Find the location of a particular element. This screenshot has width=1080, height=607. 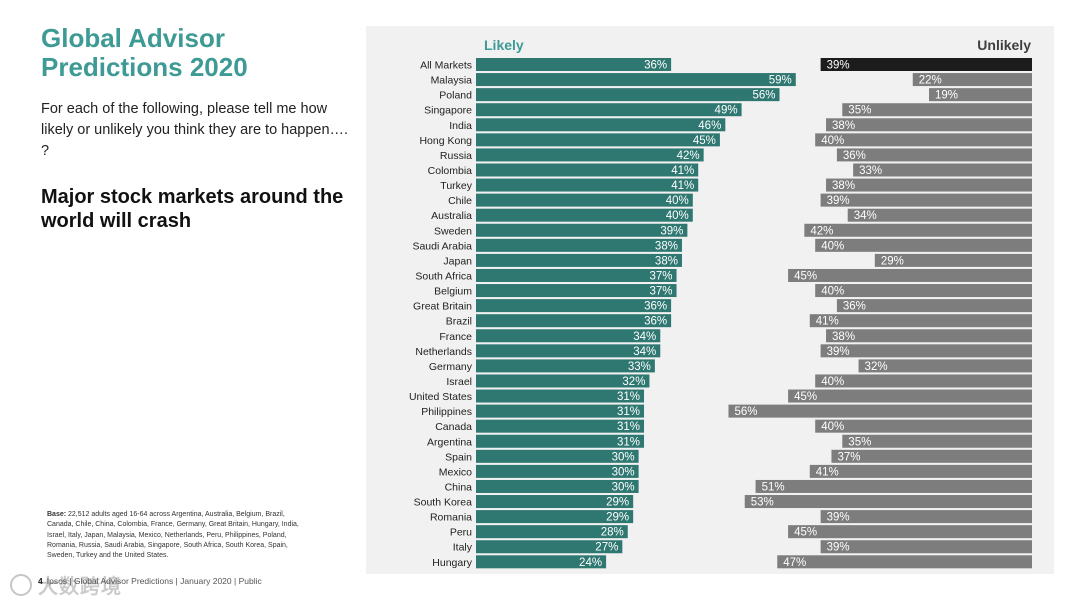

category-label: India is located at coordinates (460, 126).